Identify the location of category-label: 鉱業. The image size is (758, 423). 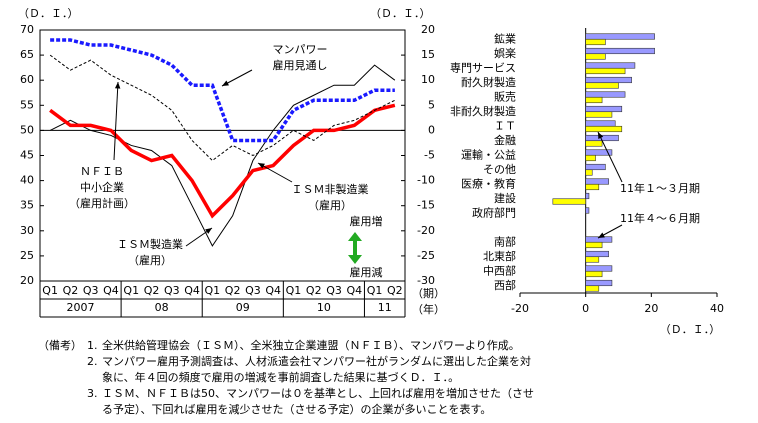
(505, 38).